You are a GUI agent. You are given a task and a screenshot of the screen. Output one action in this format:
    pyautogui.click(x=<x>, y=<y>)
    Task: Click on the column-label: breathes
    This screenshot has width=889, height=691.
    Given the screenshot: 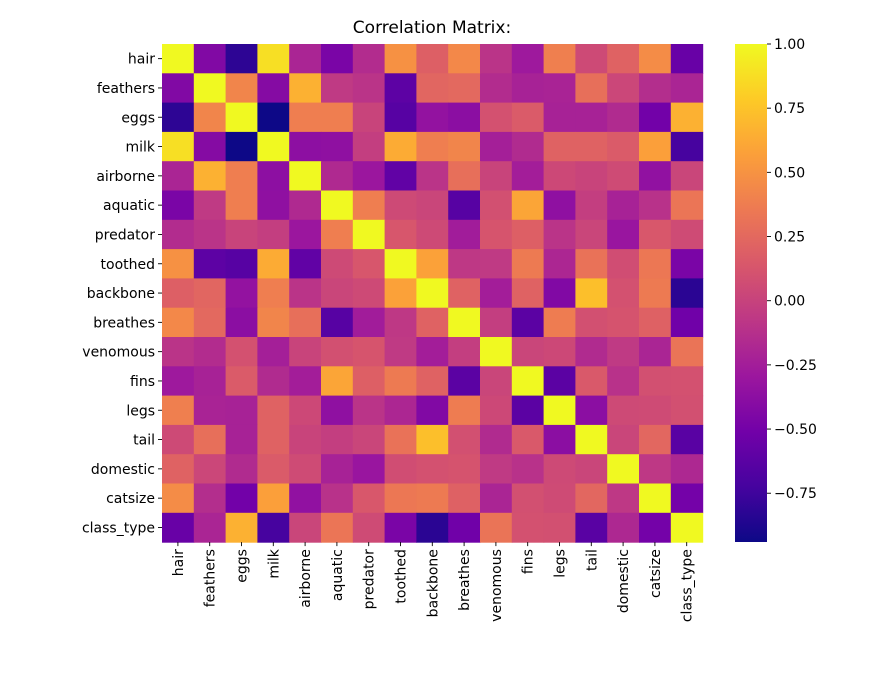 What is the action you would take?
    pyautogui.click(x=465, y=580)
    